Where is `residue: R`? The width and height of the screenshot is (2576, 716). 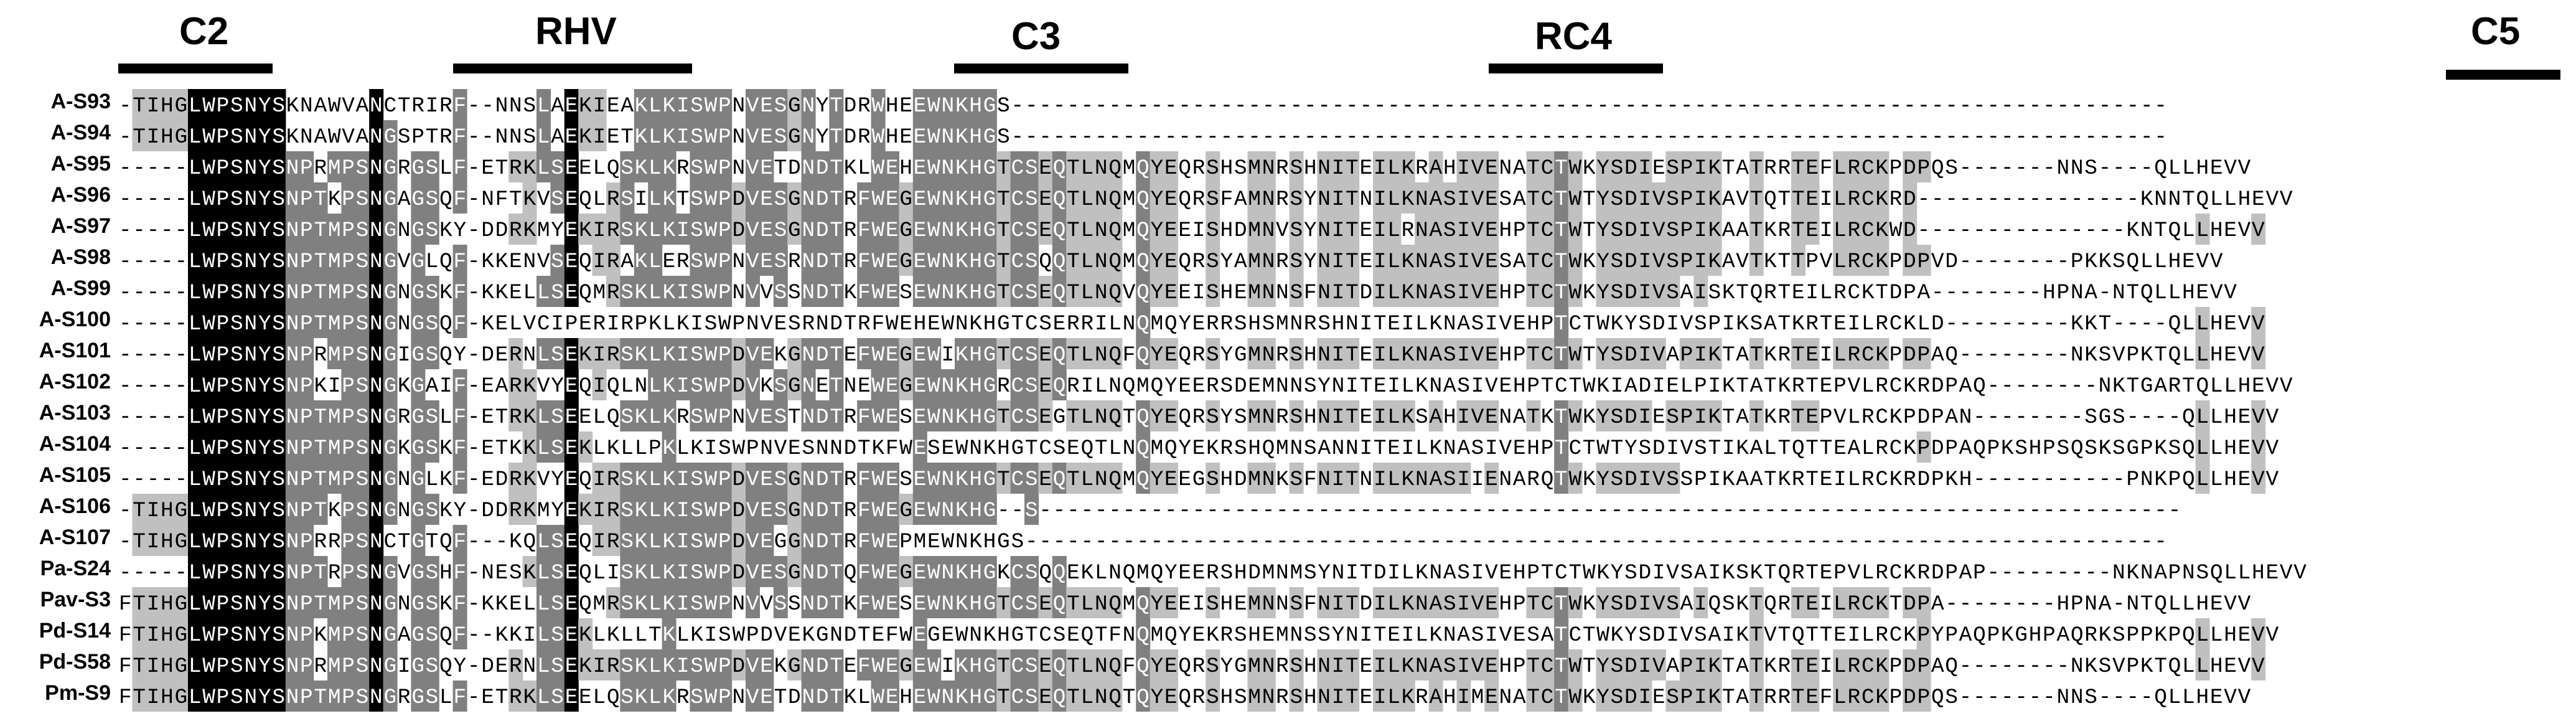 residue: R is located at coordinates (613, 480).